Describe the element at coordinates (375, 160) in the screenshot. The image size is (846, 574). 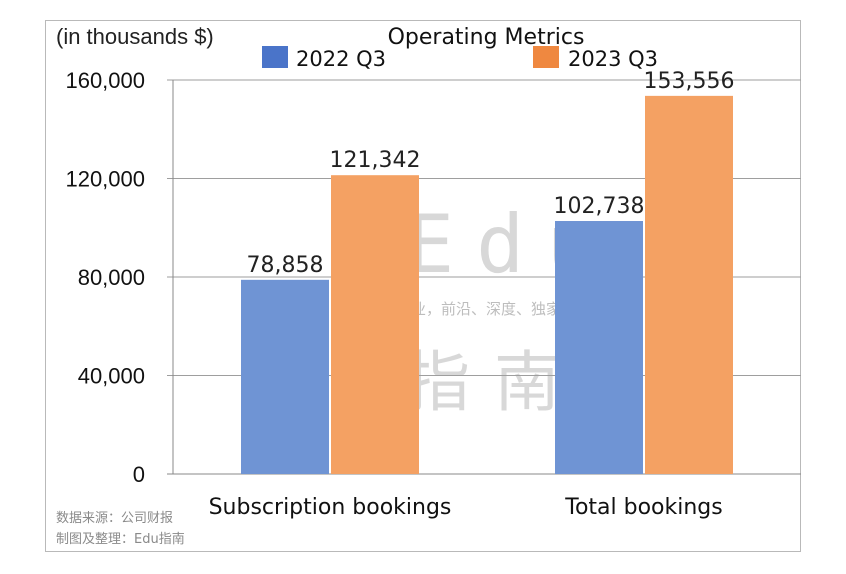
I see `data-label: 121,342` at that location.